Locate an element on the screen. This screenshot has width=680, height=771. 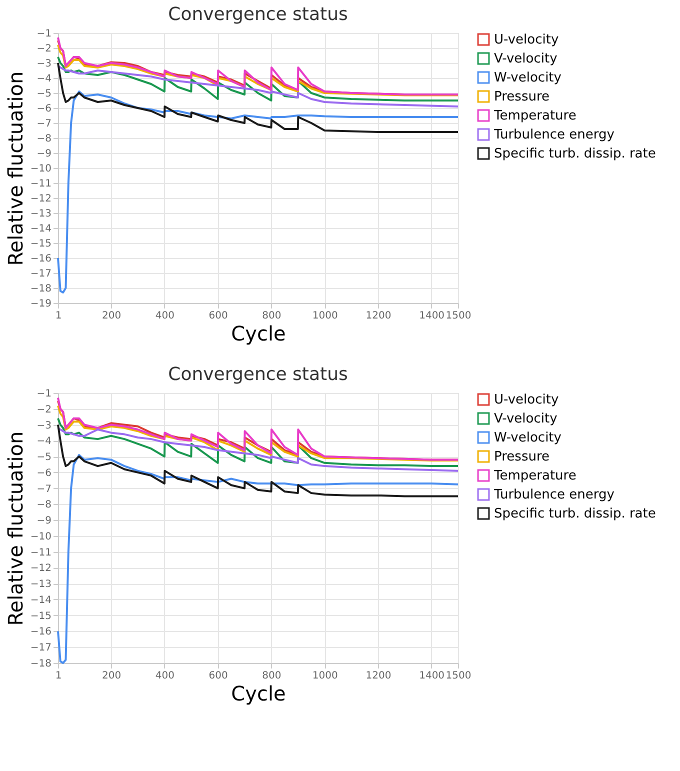
y-tick-label: −19 is located at coordinates (41, 304).